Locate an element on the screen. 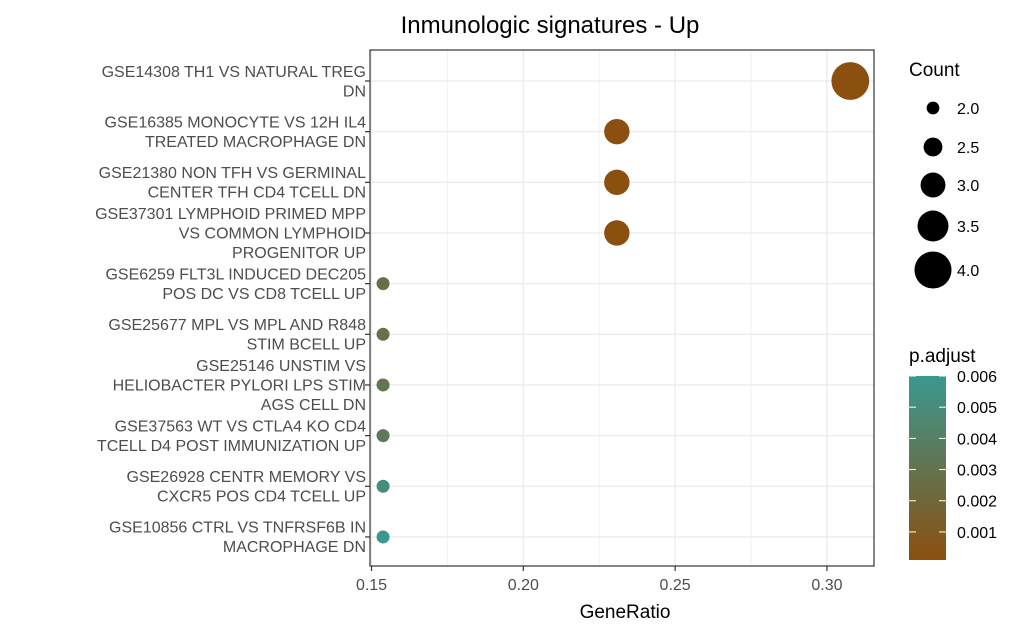  y-tick-label-line: TCELL D4 POST IMMUNIZATION UP is located at coordinates (231, 446).